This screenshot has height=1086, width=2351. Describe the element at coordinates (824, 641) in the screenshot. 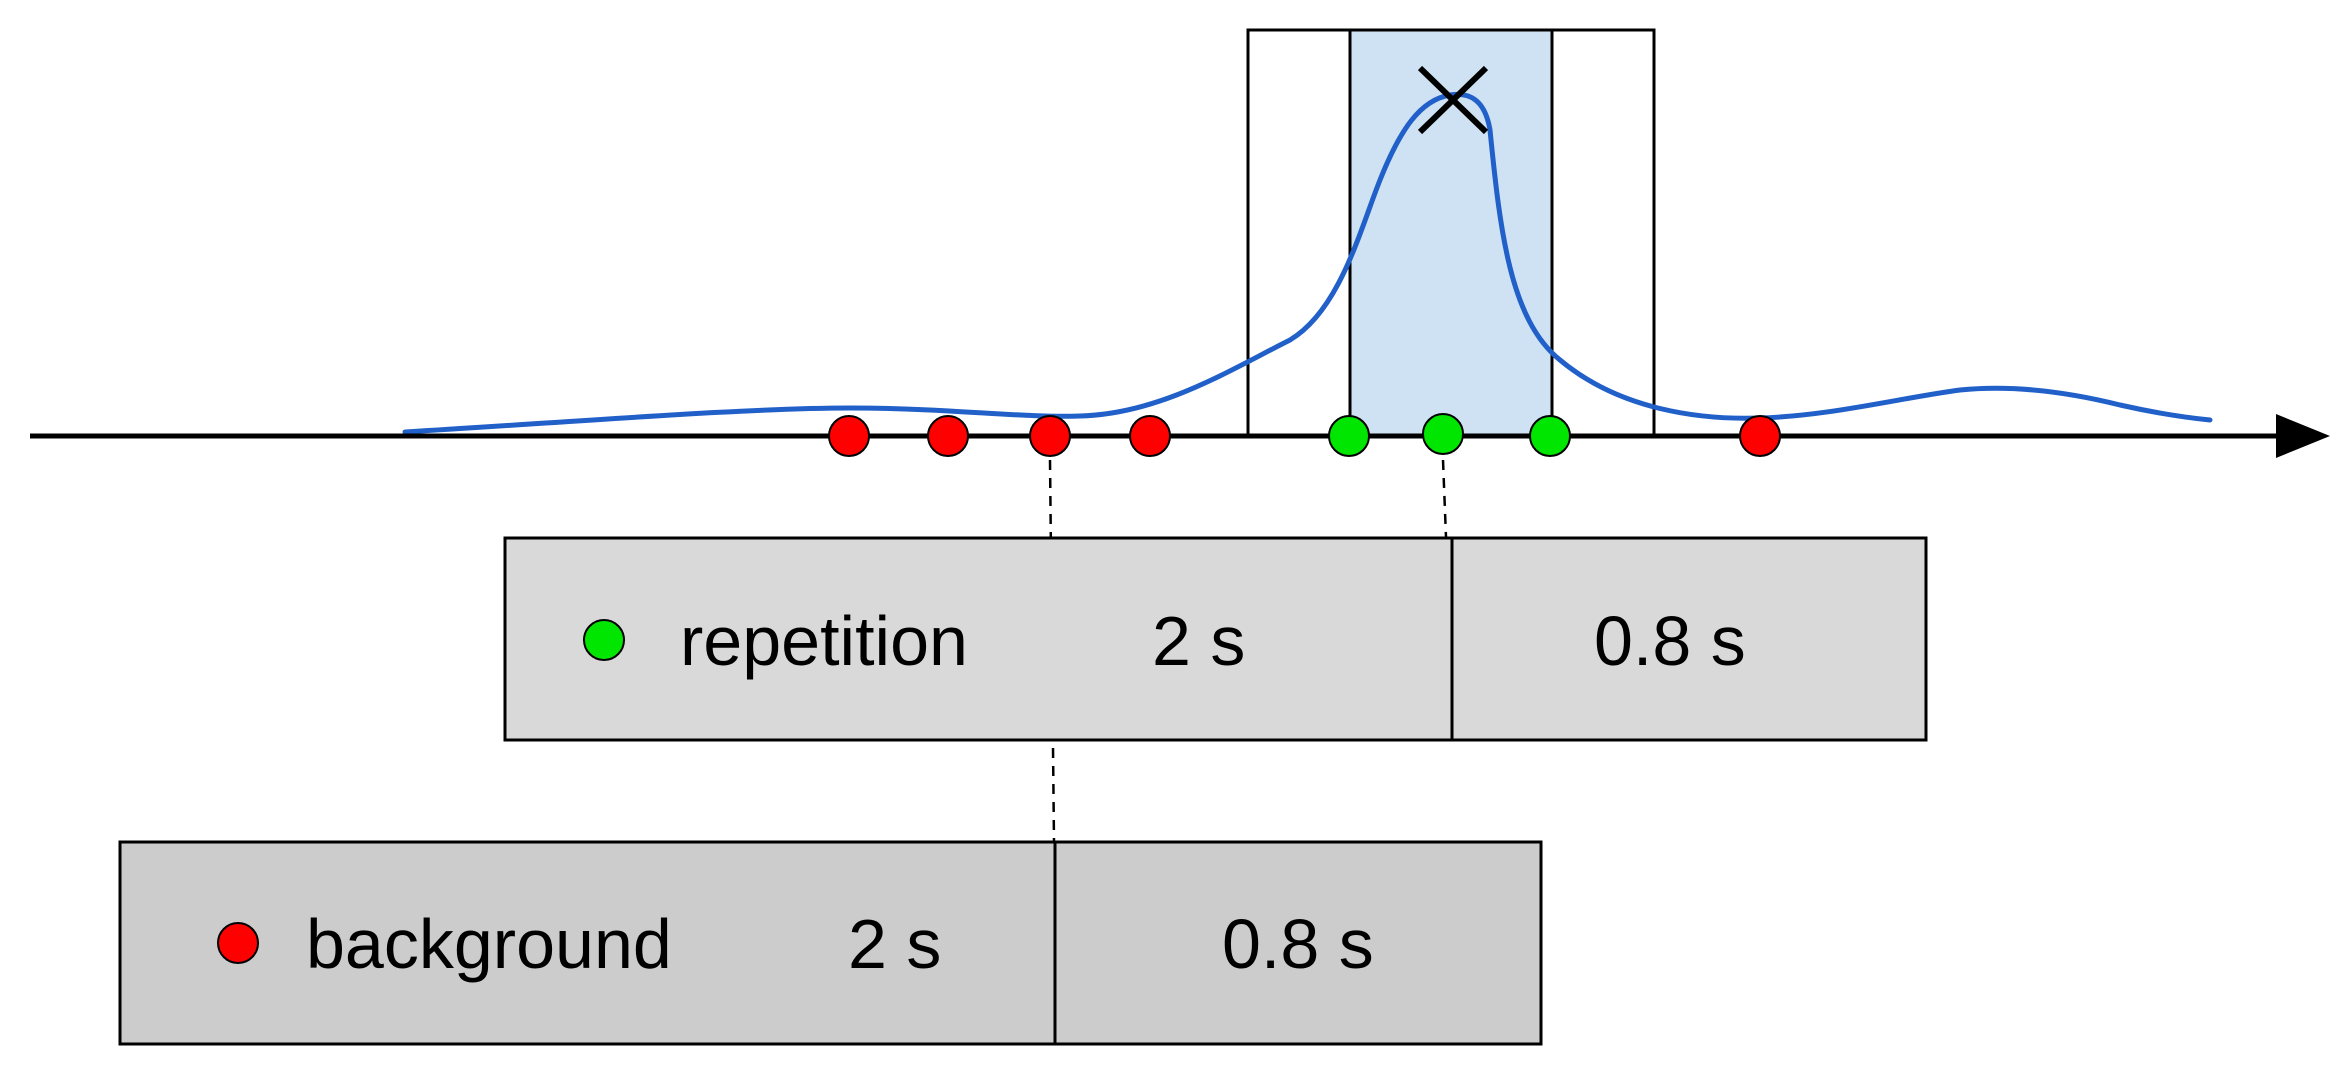

I see `repetition-label: repetition` at that location.